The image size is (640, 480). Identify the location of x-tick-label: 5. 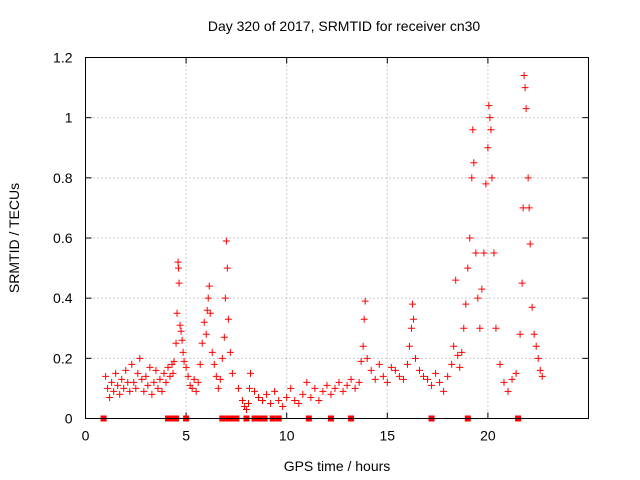
(186, 436).